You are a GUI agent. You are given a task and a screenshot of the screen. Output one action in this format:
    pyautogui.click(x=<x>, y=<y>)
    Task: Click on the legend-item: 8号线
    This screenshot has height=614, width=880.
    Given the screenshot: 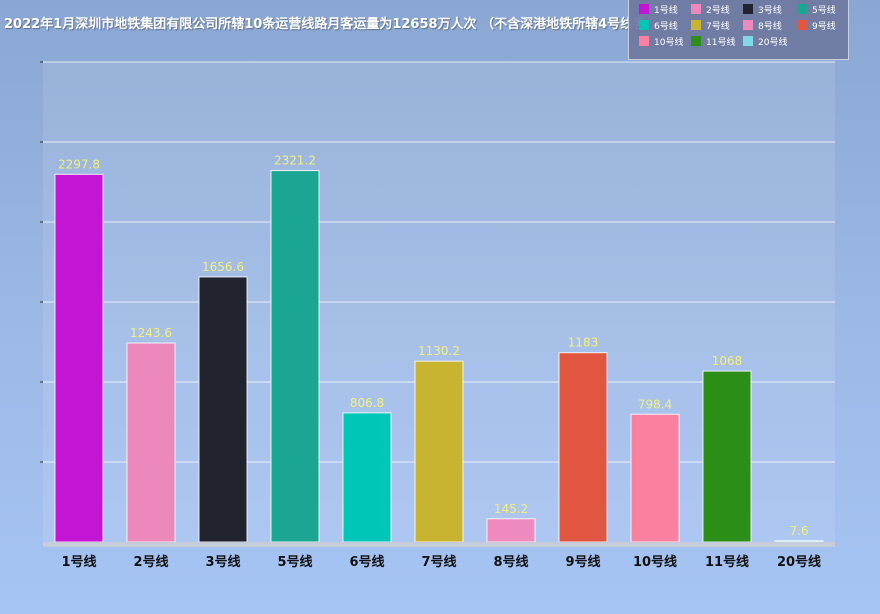 What is the action you would take?
    pyautogui.click(x=762, y=25)
    